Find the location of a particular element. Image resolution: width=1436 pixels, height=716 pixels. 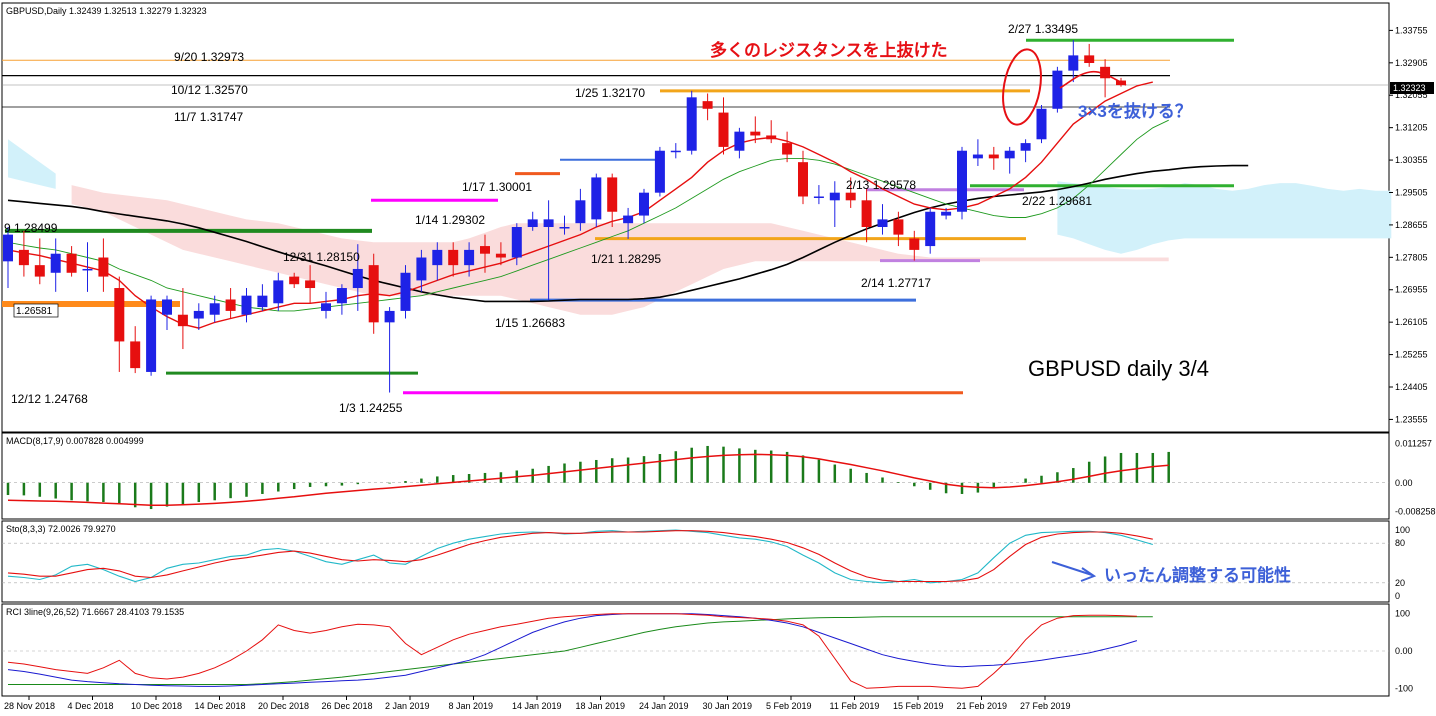

x-tick-label: 15 Feb 2019 is located at coordinates (918, 706).